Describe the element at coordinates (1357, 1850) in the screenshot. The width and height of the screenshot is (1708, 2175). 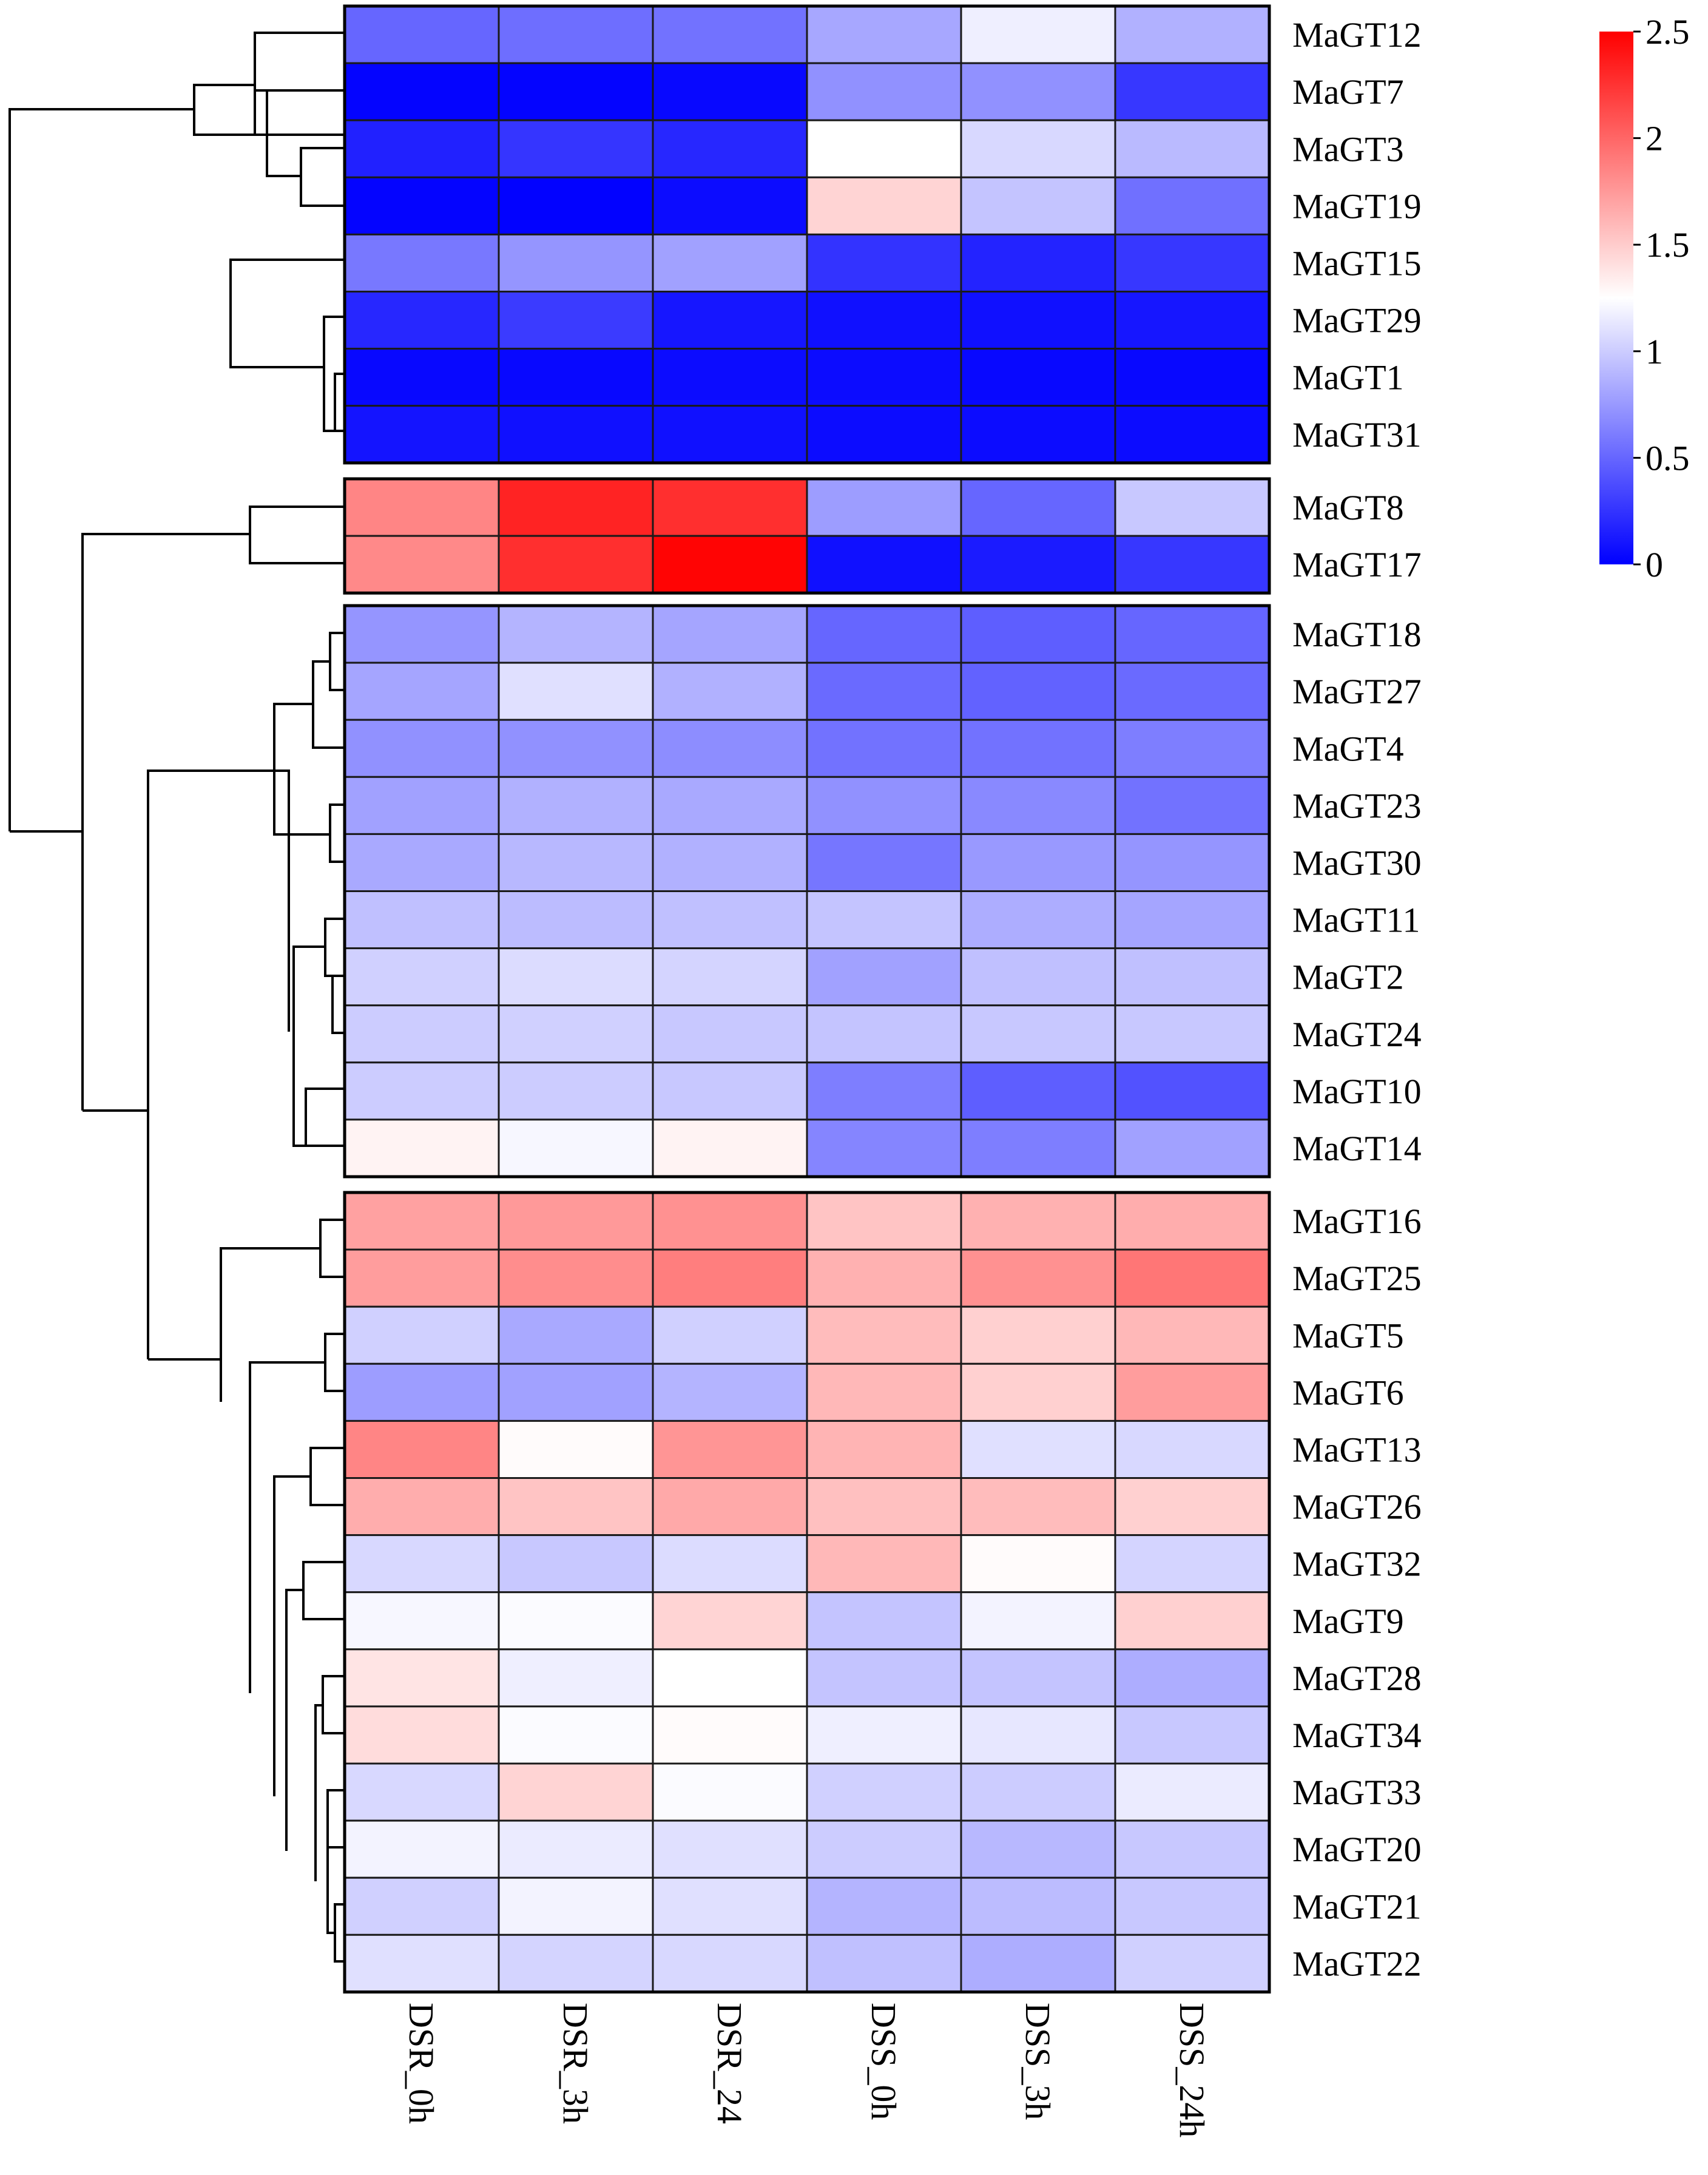
I see `row-label: MaGT20` at that location.